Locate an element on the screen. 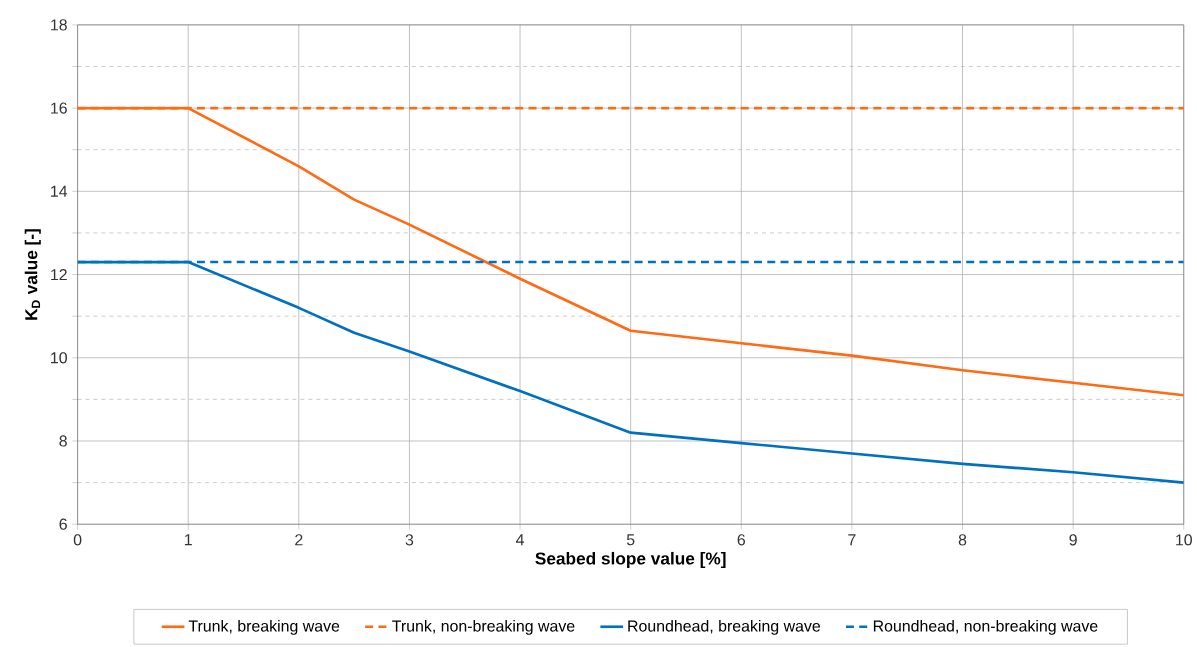  y-tick-label: 18 is located at coordinates (59, 25).